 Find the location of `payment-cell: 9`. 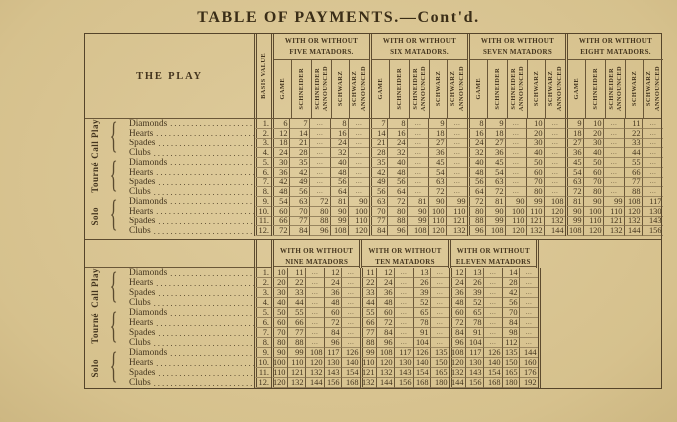

payment-cell: 9 is located at coordinates (574, 124).